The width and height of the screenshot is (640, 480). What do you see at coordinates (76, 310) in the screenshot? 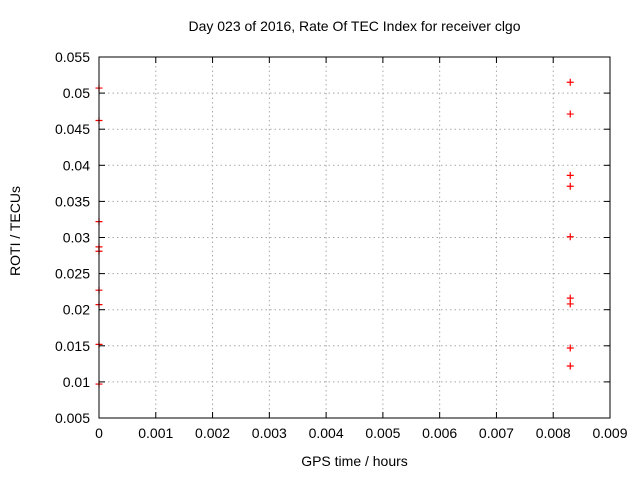
I see `y-tick-label: 0.02` at bounding box center [76, 310].